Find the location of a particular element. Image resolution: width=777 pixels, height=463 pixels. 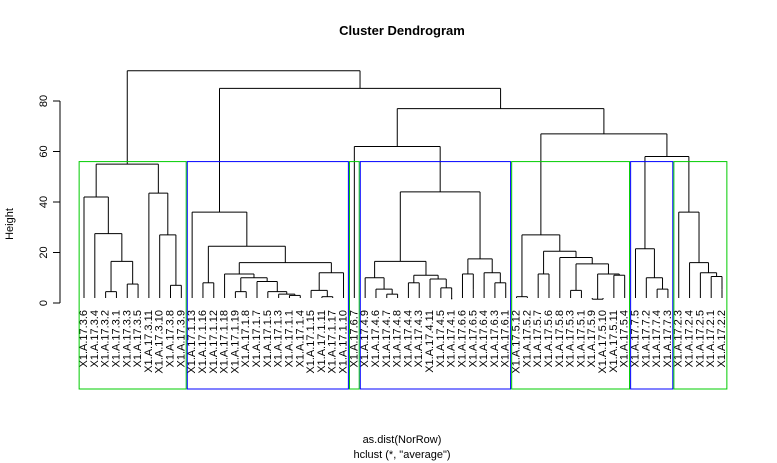

leaf-label: X1.A.17.1.4 is located at coordinates (300, 339).